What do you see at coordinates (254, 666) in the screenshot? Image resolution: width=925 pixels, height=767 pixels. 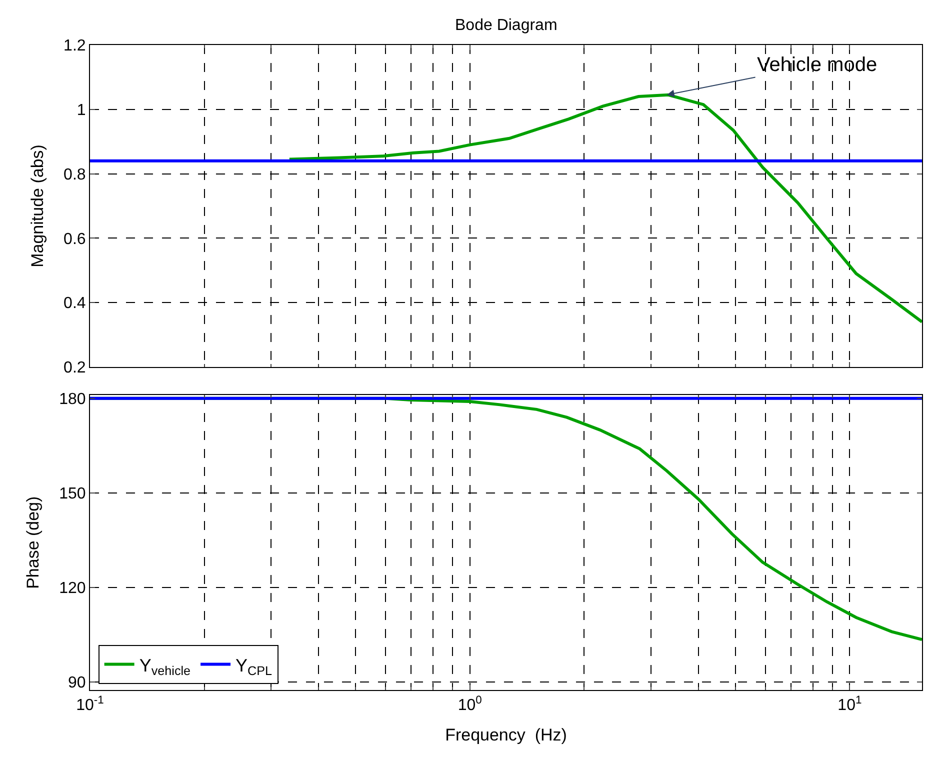 I see `legend-label: Y$_{CPL}$` at bounding box center [254, 666].